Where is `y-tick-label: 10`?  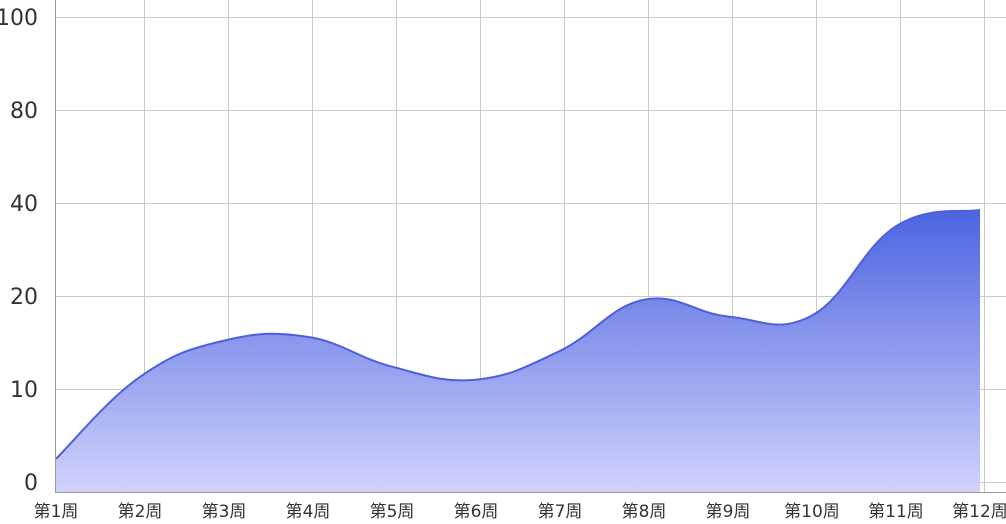 y-tick-label: 10 is located at coordinates (24, 390).